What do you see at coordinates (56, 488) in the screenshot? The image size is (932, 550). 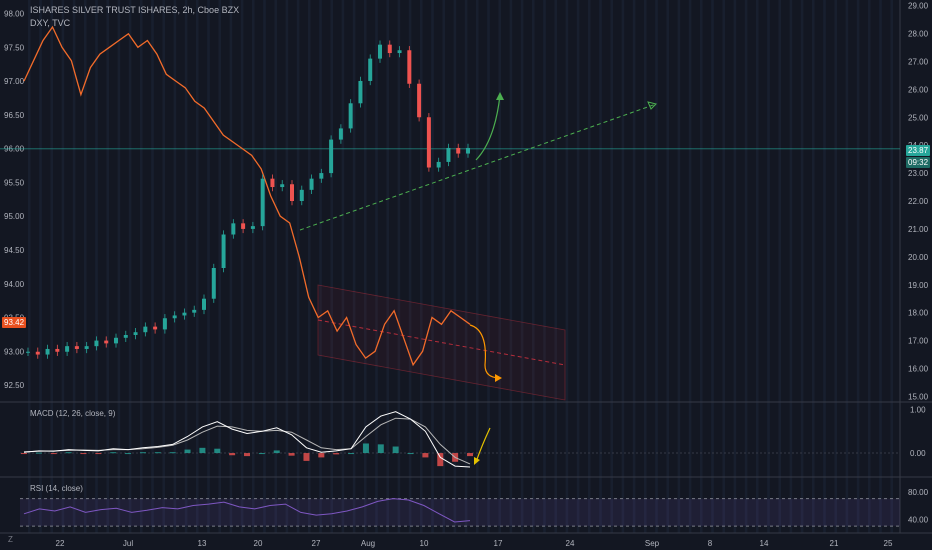 I see `rsi-label: RSI (14, close)` at bounding box center [56, 488].